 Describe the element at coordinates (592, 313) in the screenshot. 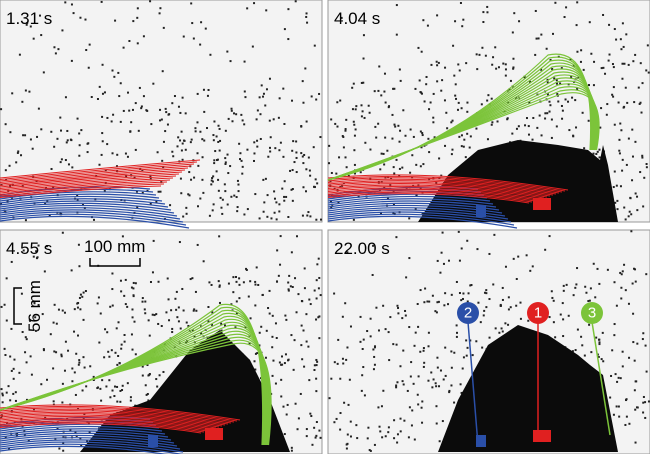

I see `marker-circle` at that location.